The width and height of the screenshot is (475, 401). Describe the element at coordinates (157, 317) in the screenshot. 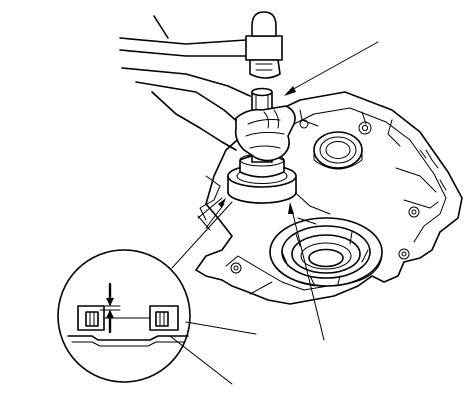

I see `detail-inset` at that location.